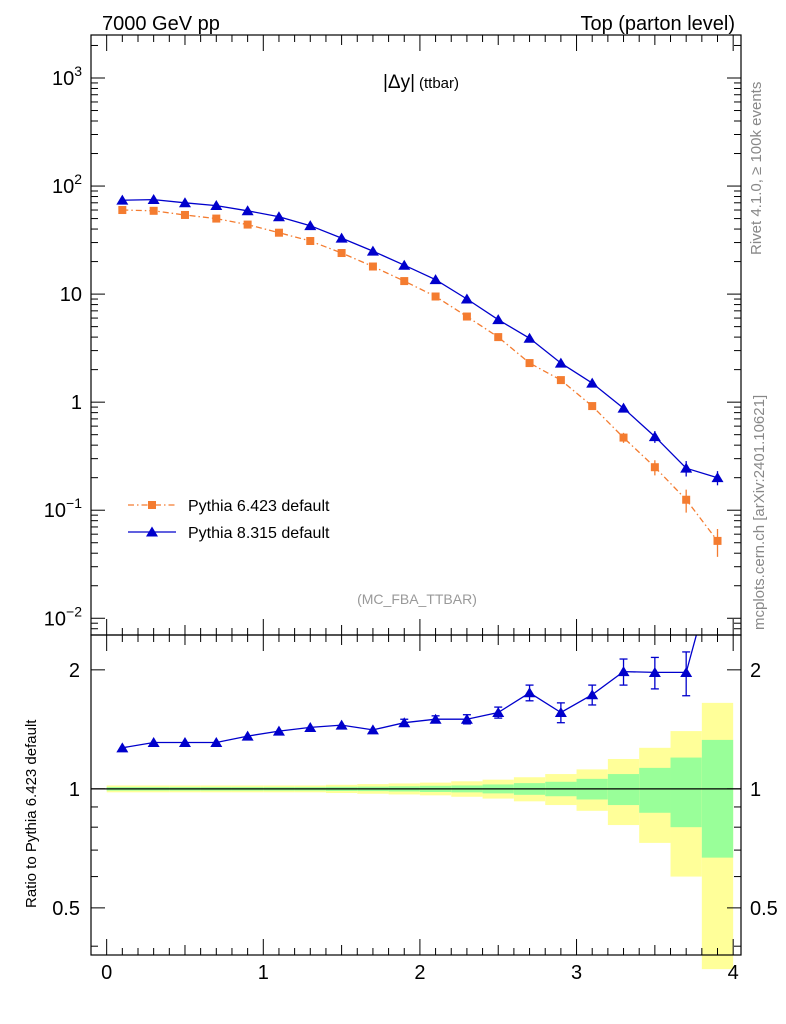 Image resolution: width=786 pixels, height=1024 pixels. I want to click on ratio-ylabel: Ratio to Pythia 6.423 default, so click(31, 813).